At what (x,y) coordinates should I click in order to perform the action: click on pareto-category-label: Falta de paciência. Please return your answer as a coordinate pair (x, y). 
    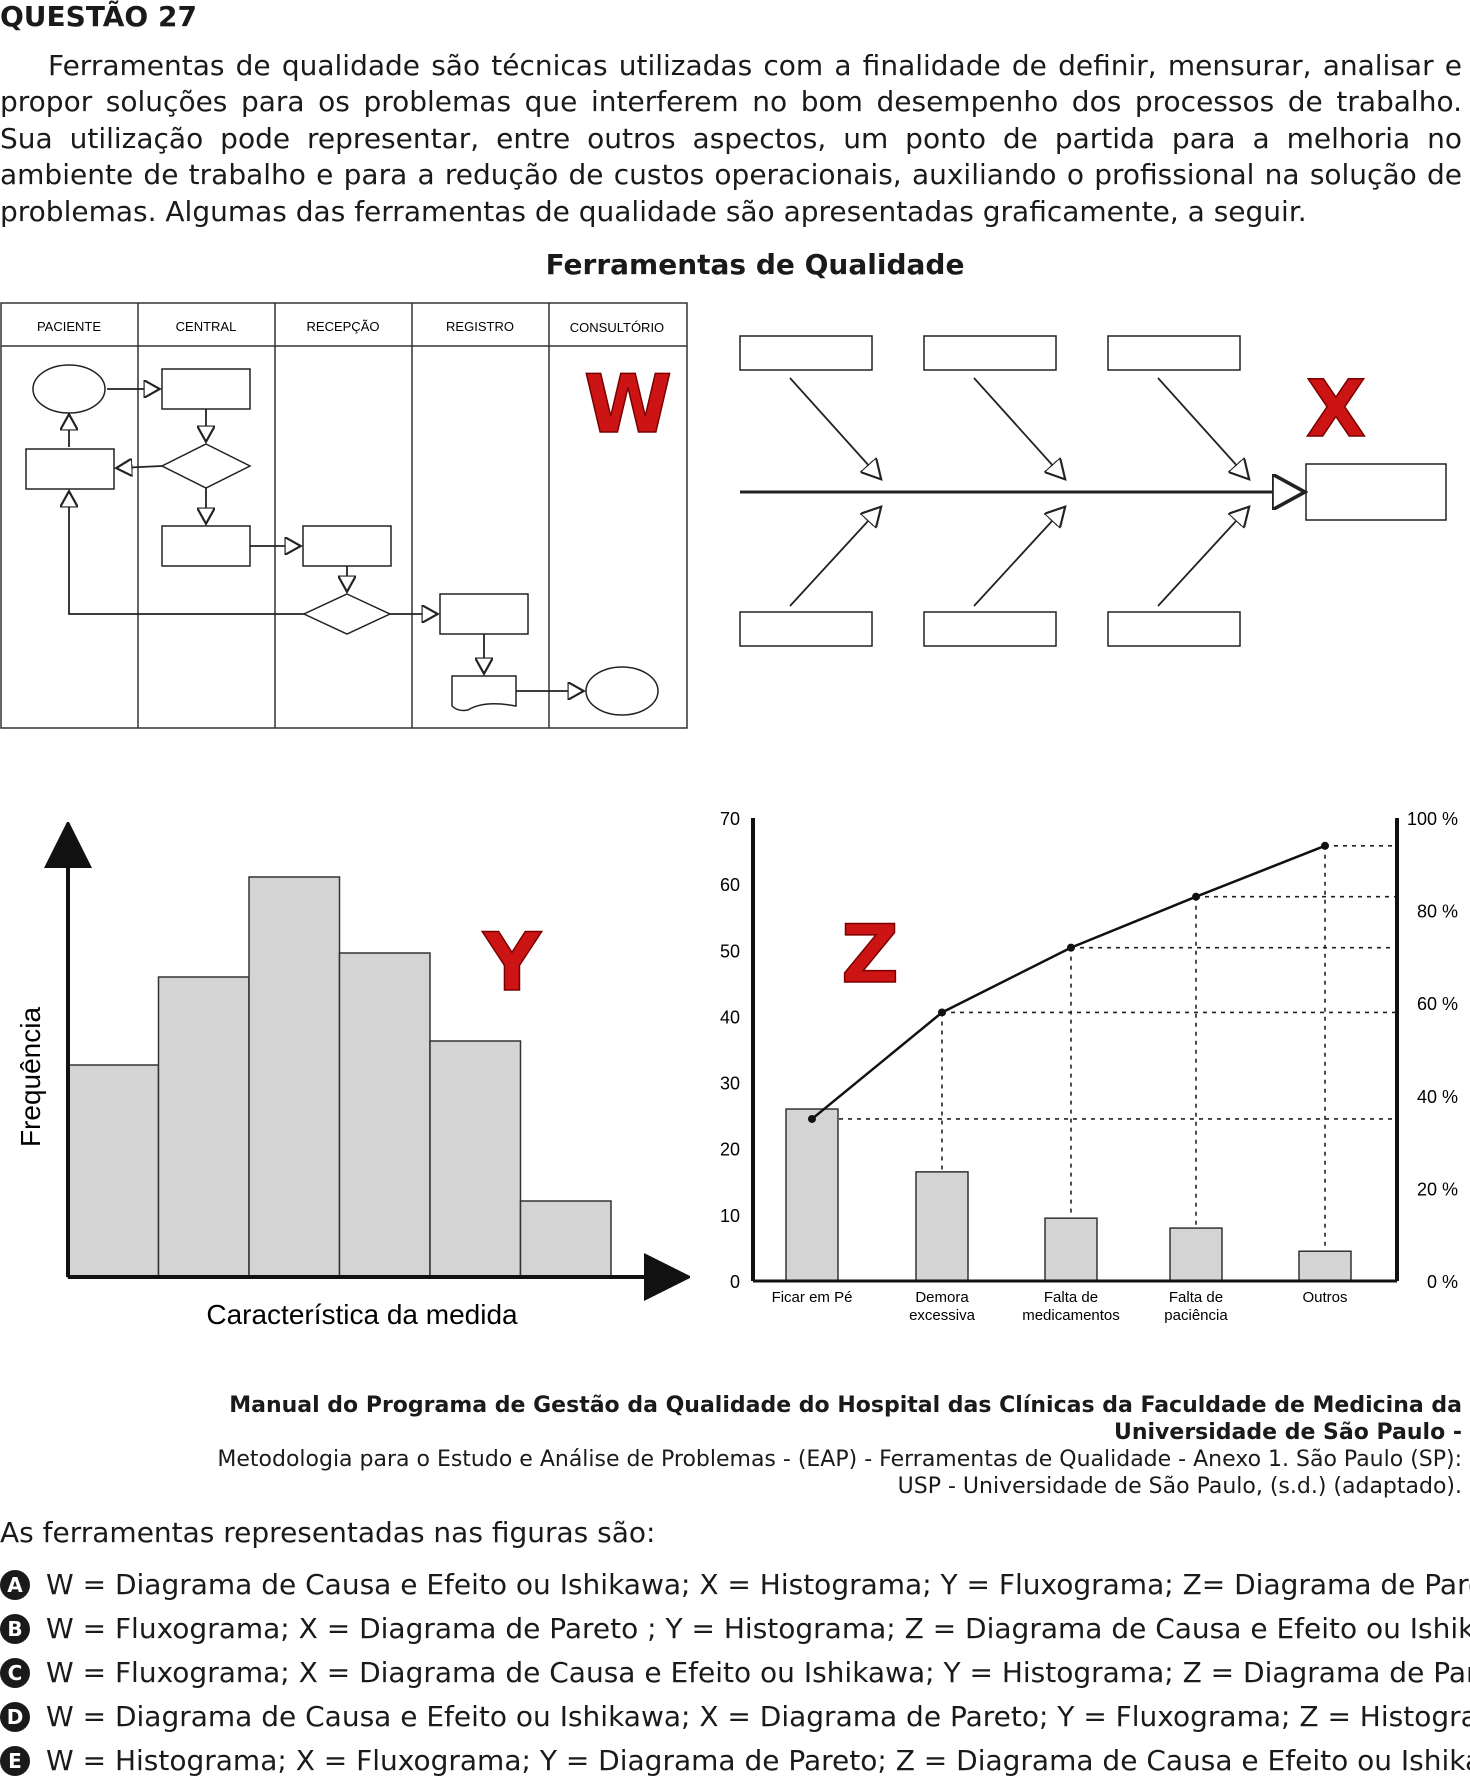
    Looking at the image, I should click on (1196, 1306).